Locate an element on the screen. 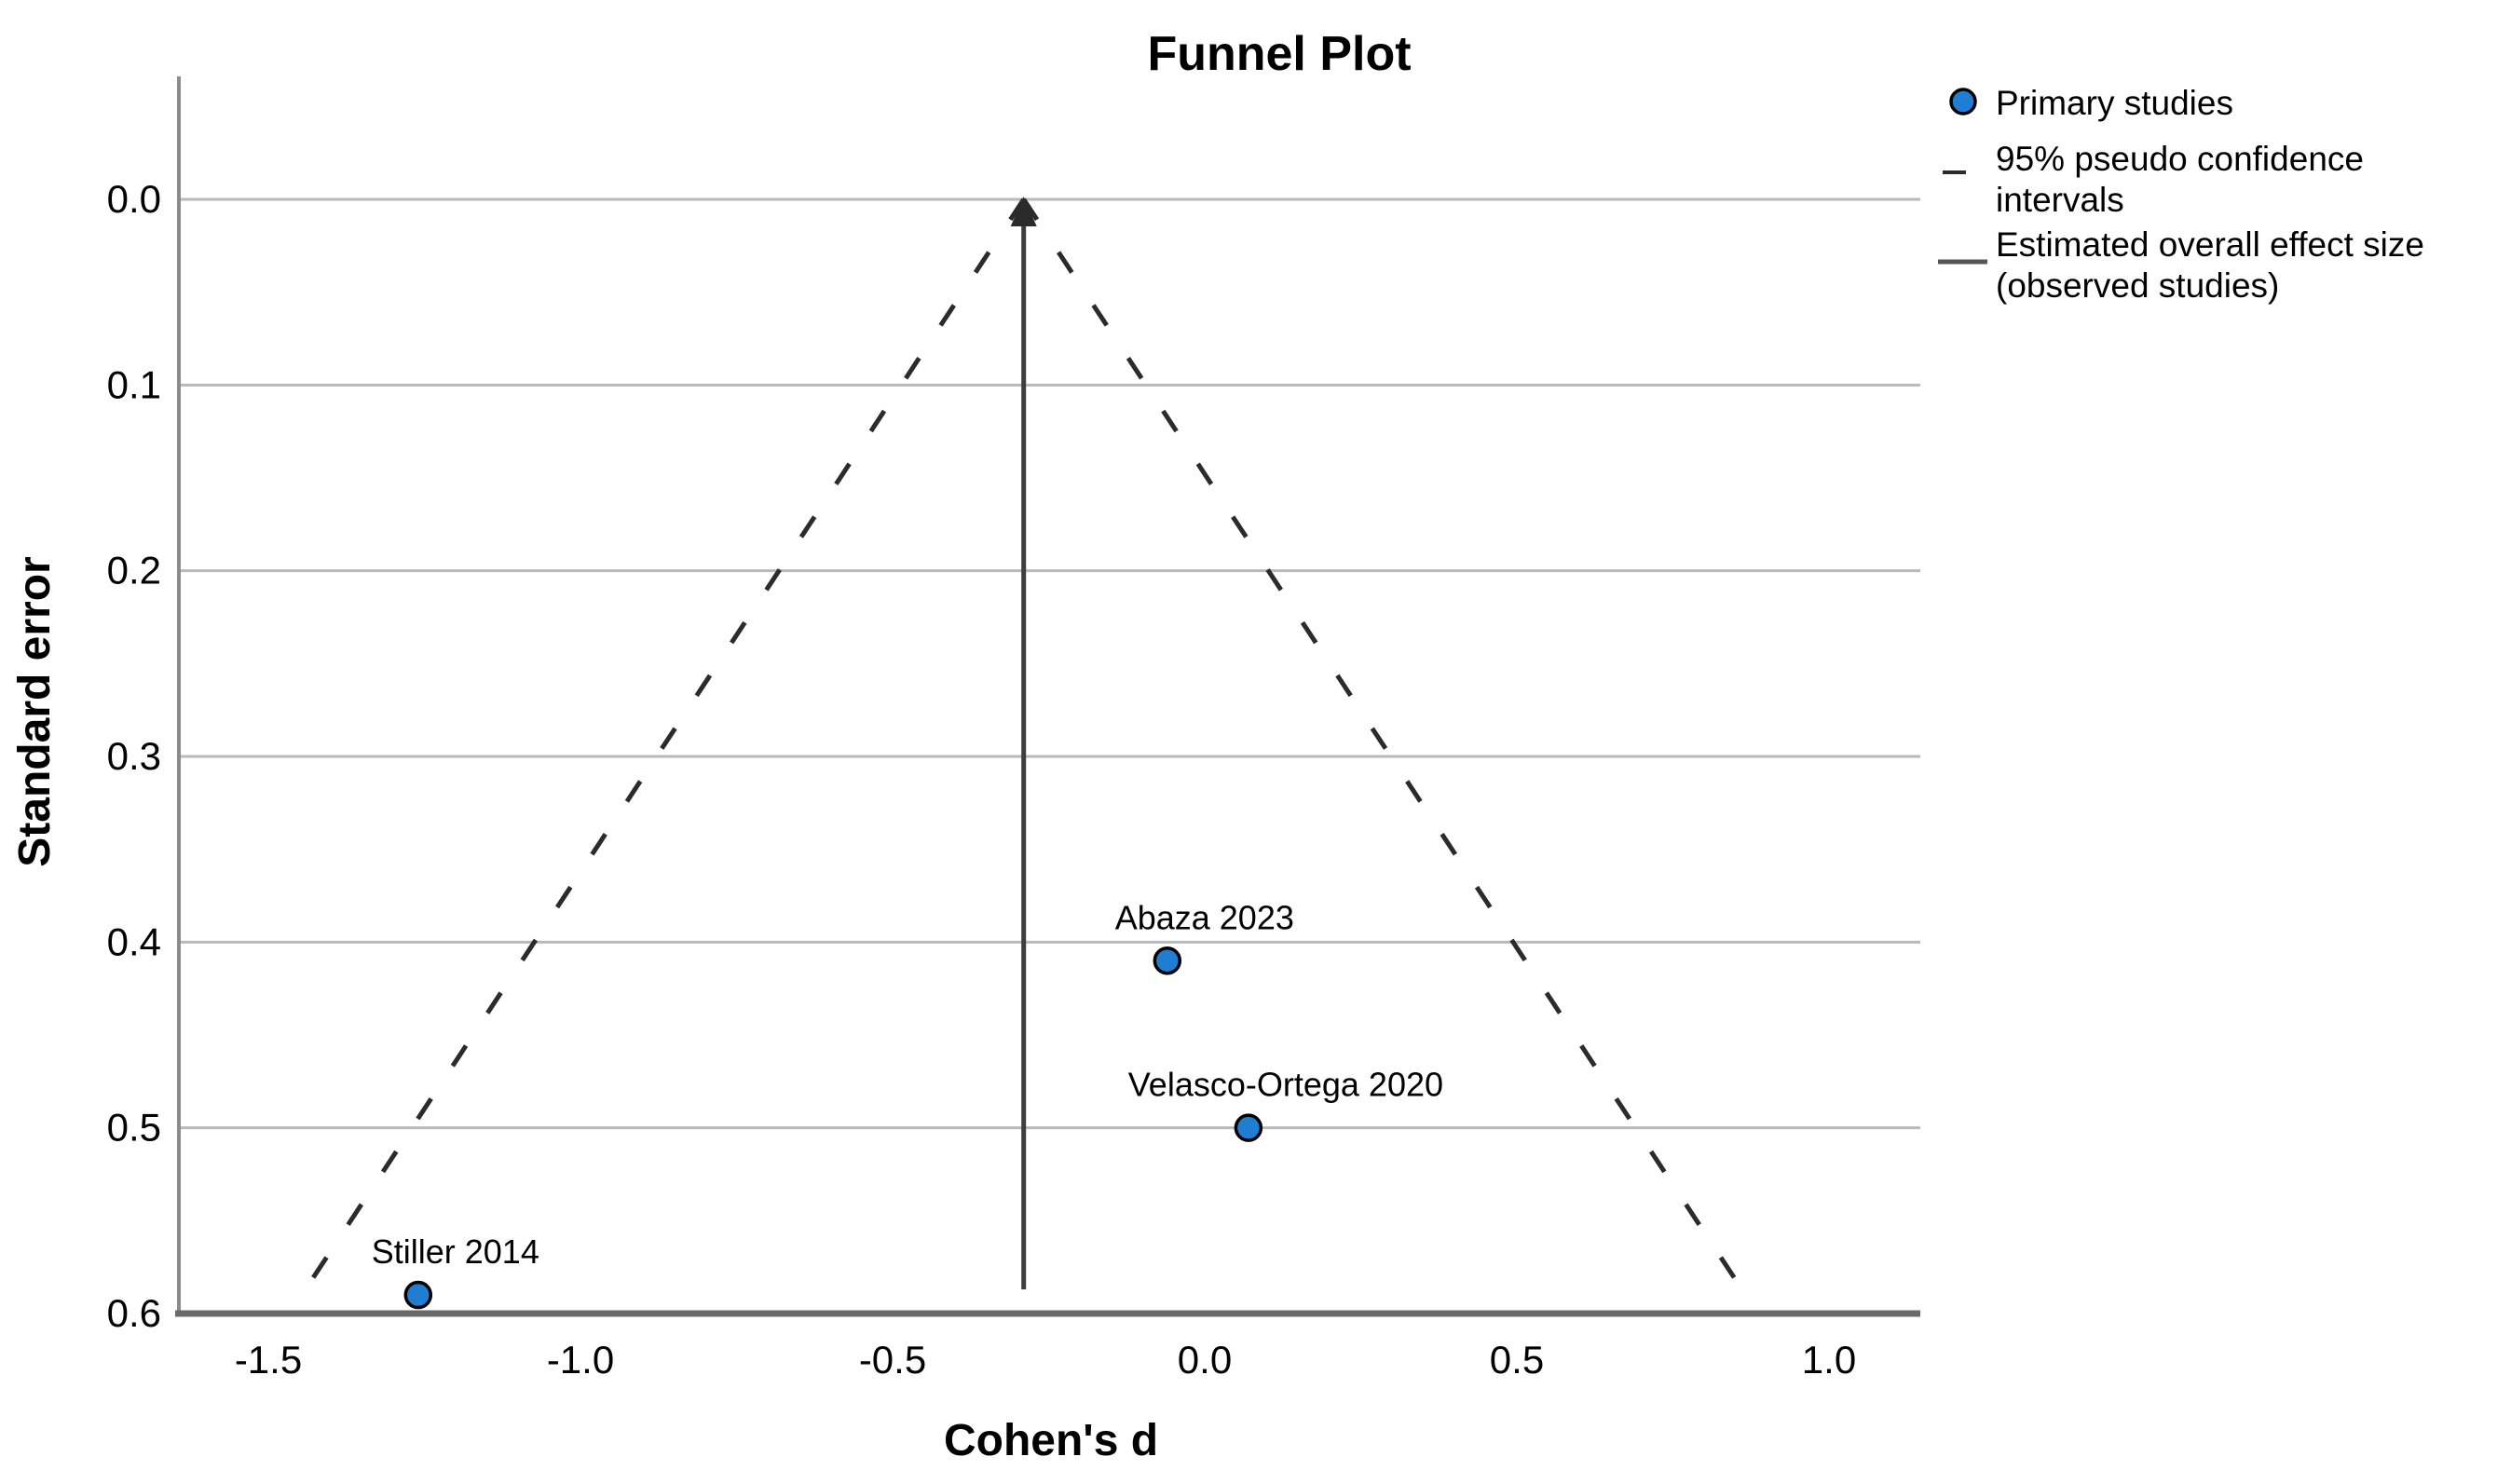 This screenshot has height=1484, width=2511. legend-item-pseudo-confidence: 95% pseudo confidence intervals is located at coordinates (2154, 180).